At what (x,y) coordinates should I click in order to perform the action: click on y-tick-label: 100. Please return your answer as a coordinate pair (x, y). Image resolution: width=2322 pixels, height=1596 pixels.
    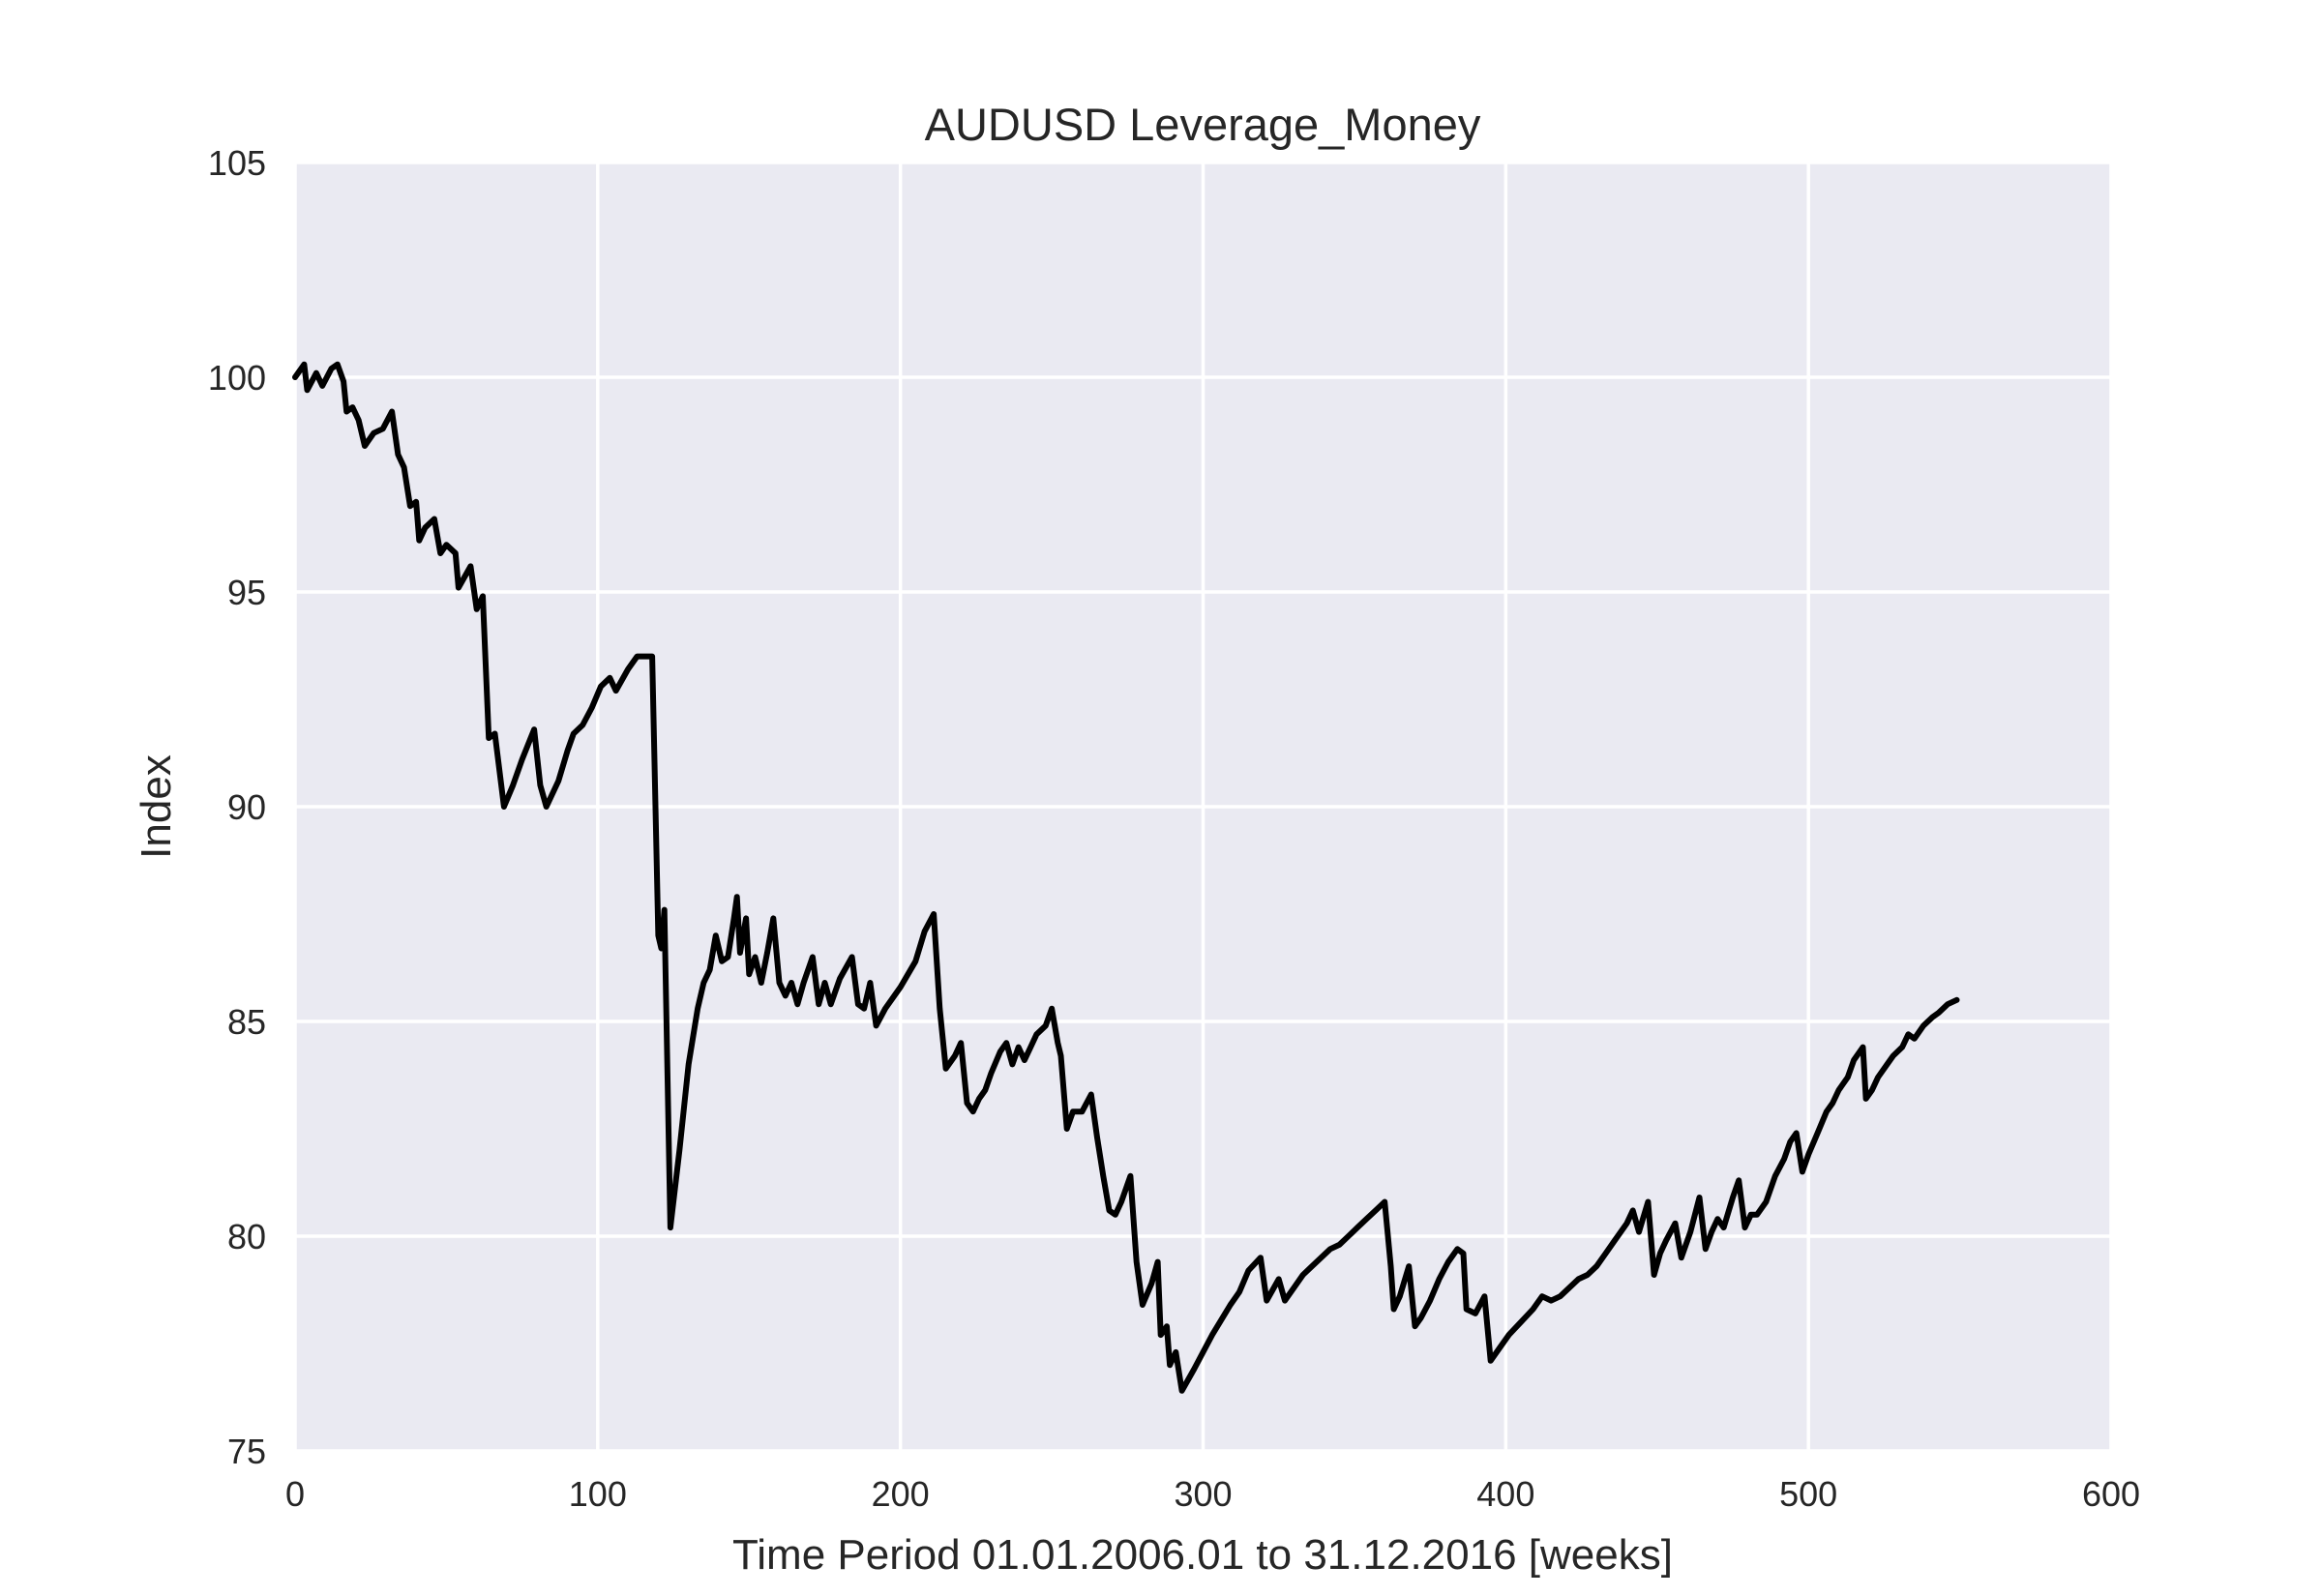
    Looking at the image, I should click on (237, 378).